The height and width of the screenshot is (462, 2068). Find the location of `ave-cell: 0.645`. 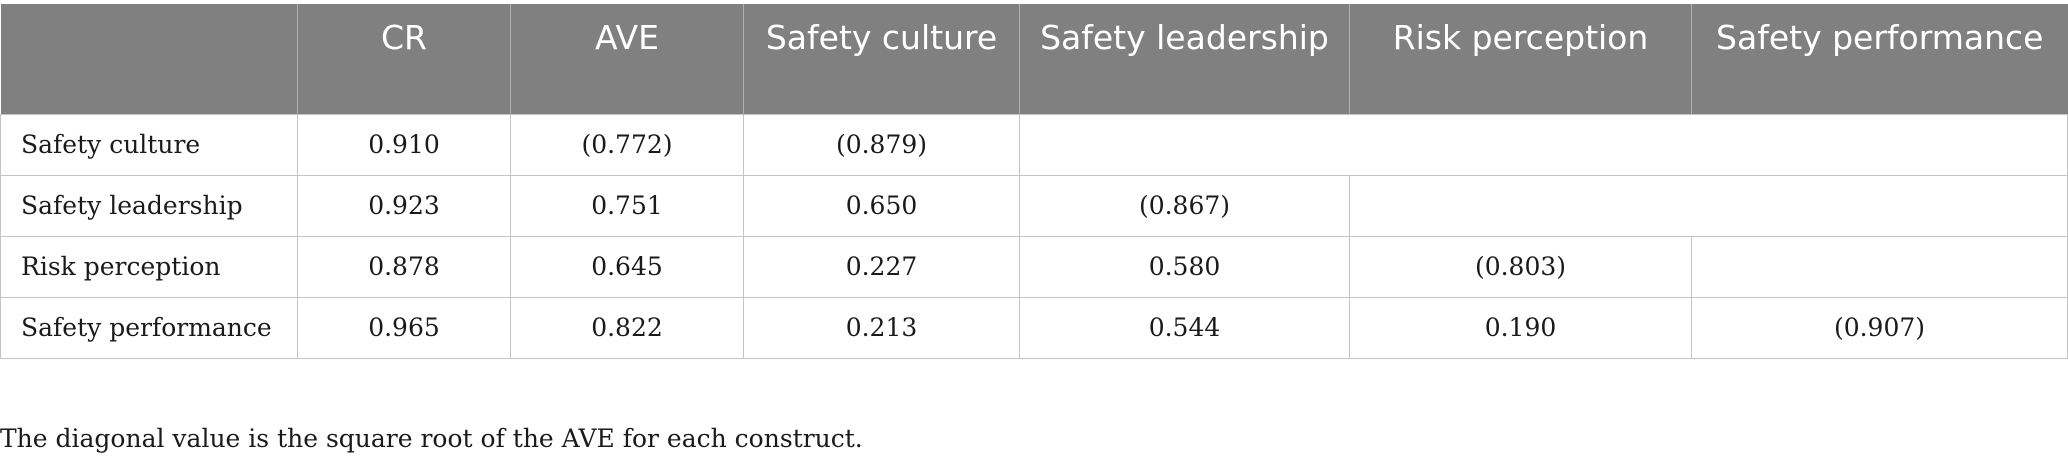

ave-cell: 0.645 is located at coordinates (627, 266).